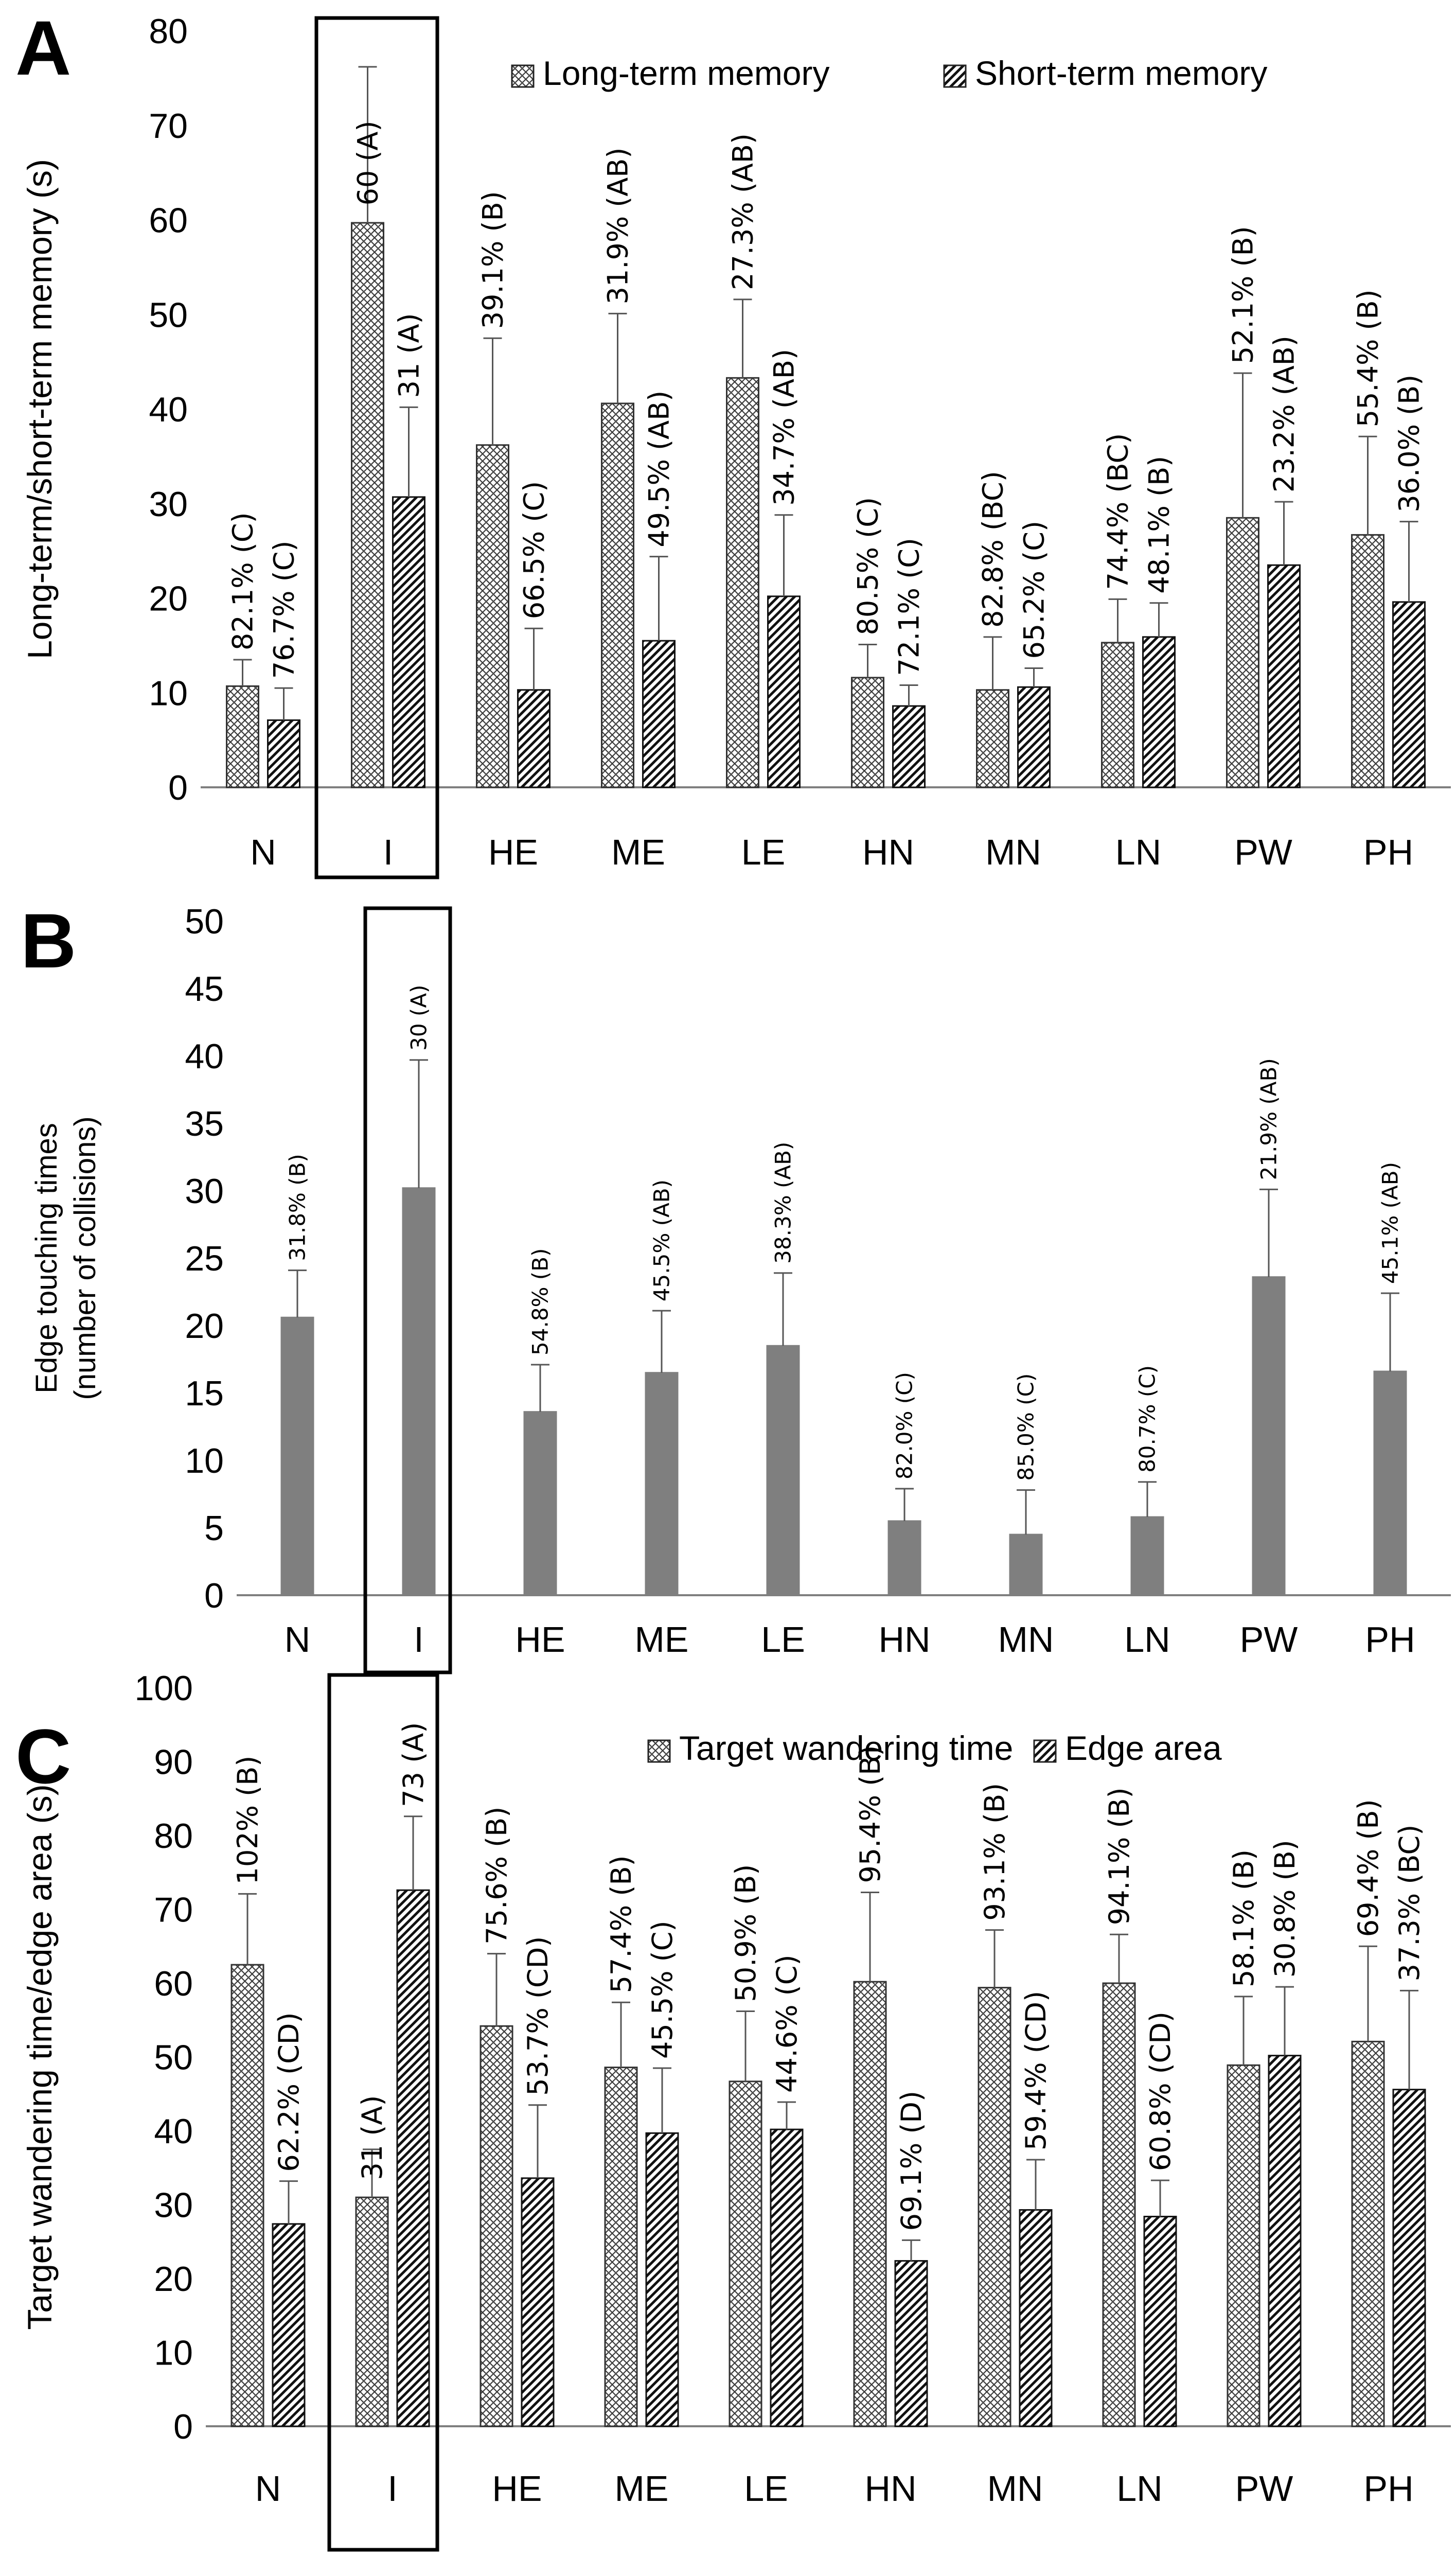  What do you see at coordinates (204, 1123) in the screenshot?
I see `y-tick-label: 35` at bounding box center [204, 1123].